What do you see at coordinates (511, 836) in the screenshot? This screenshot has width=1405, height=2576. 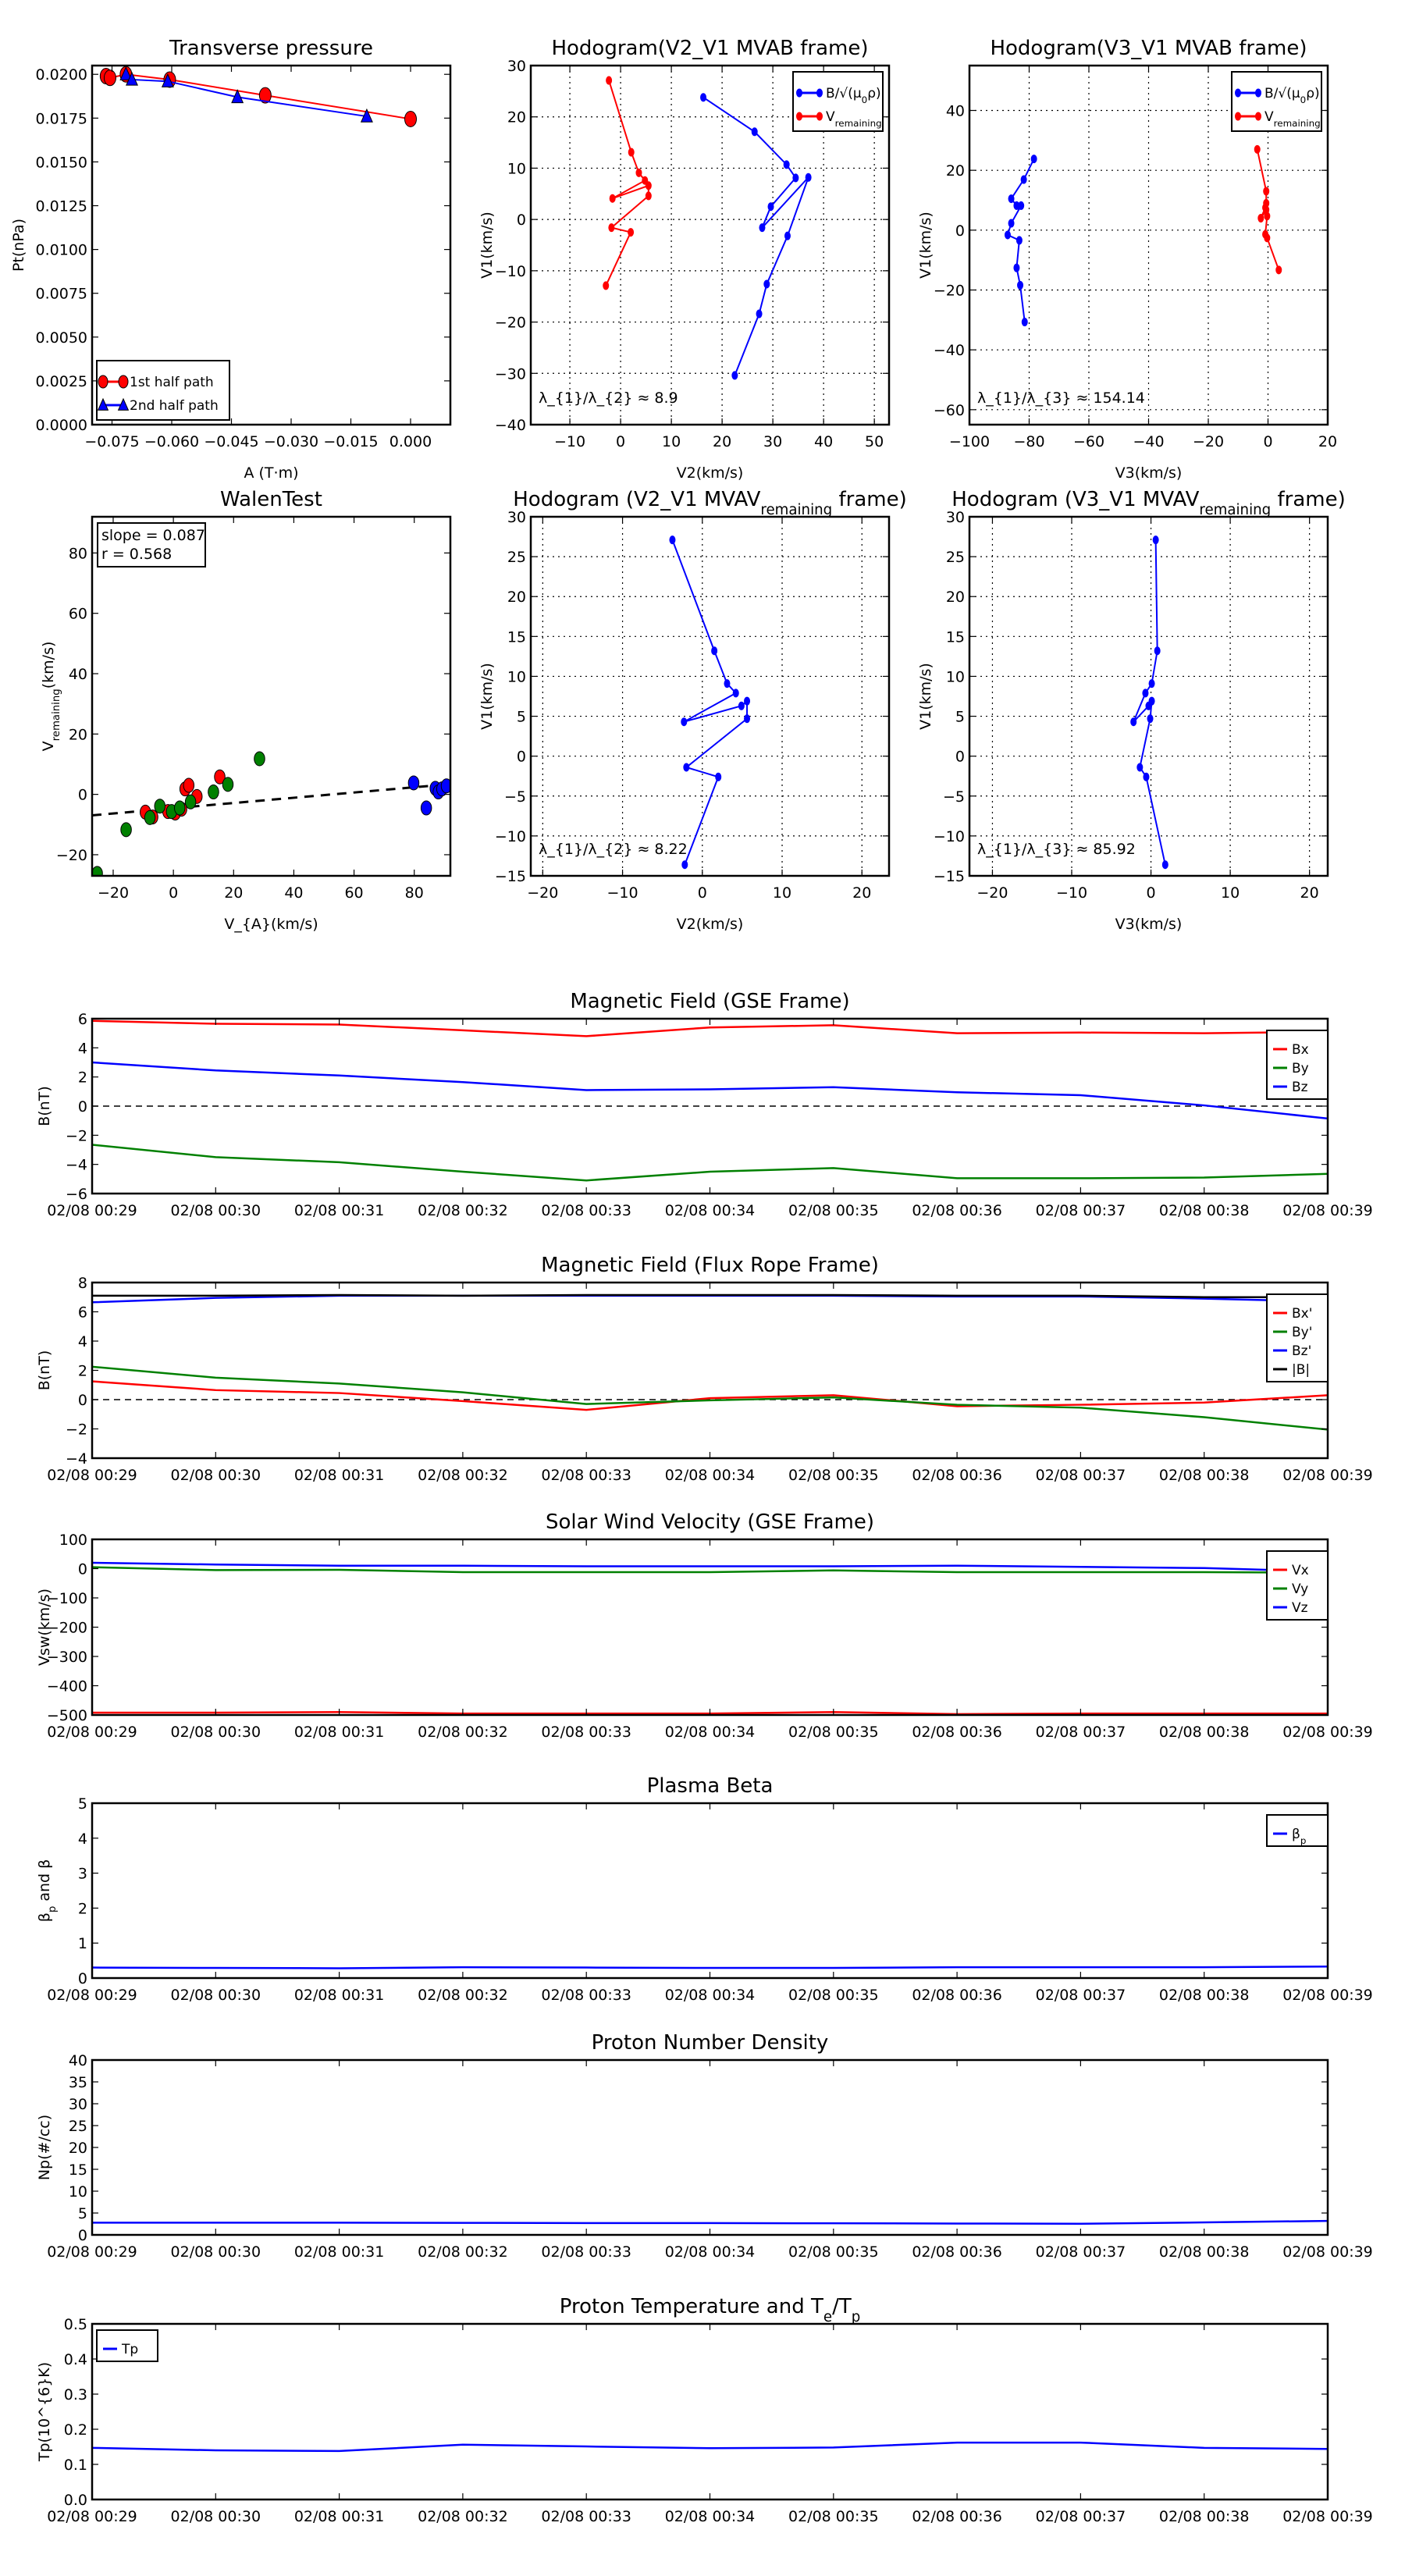 I see `y-tick-label: −10` at bounding box center [511, 836].